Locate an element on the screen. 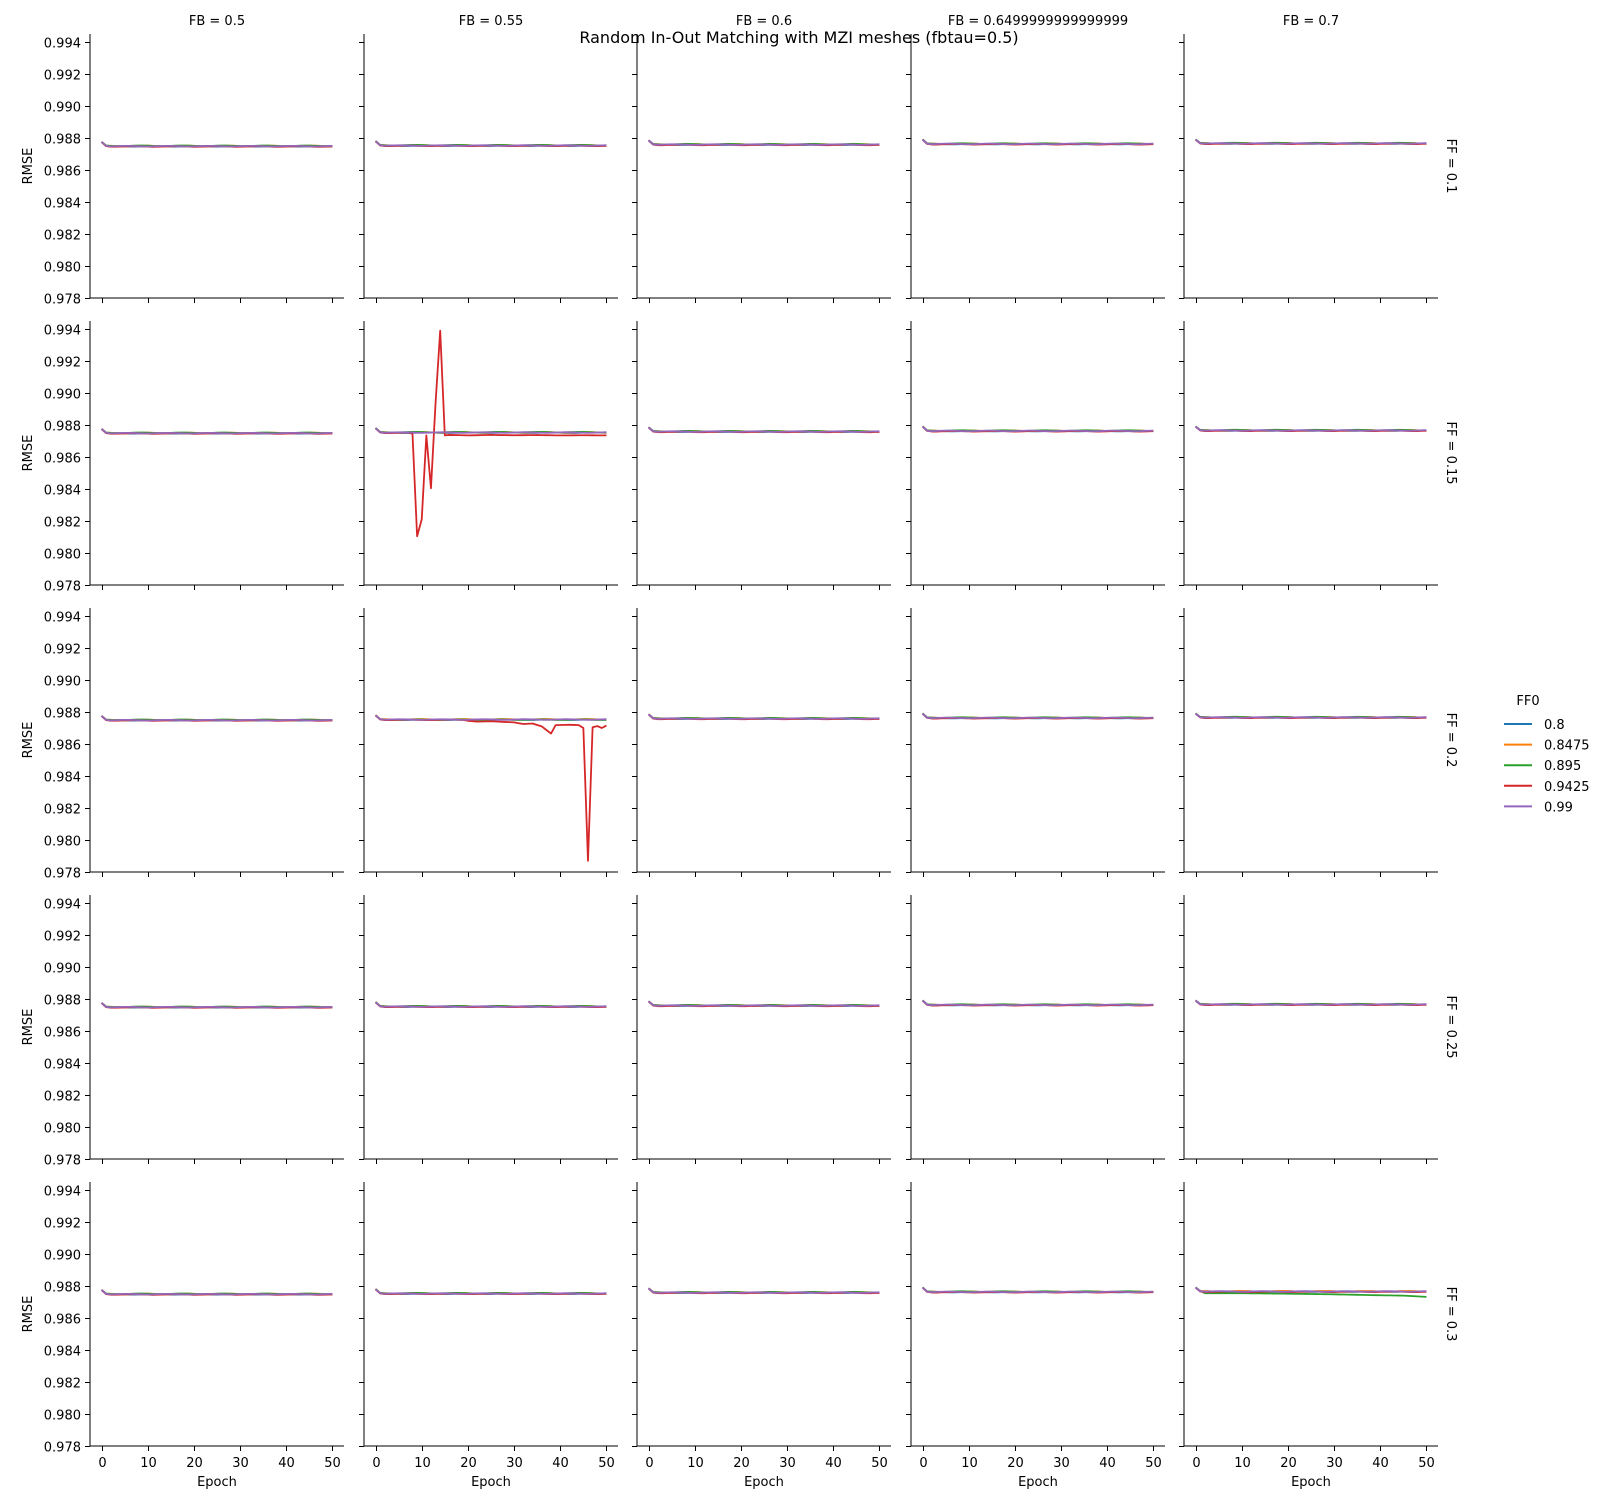  facet-panel-r4-c2: 0 10 20 30 40 50 Epoch is located at coordinates (761, 1336).